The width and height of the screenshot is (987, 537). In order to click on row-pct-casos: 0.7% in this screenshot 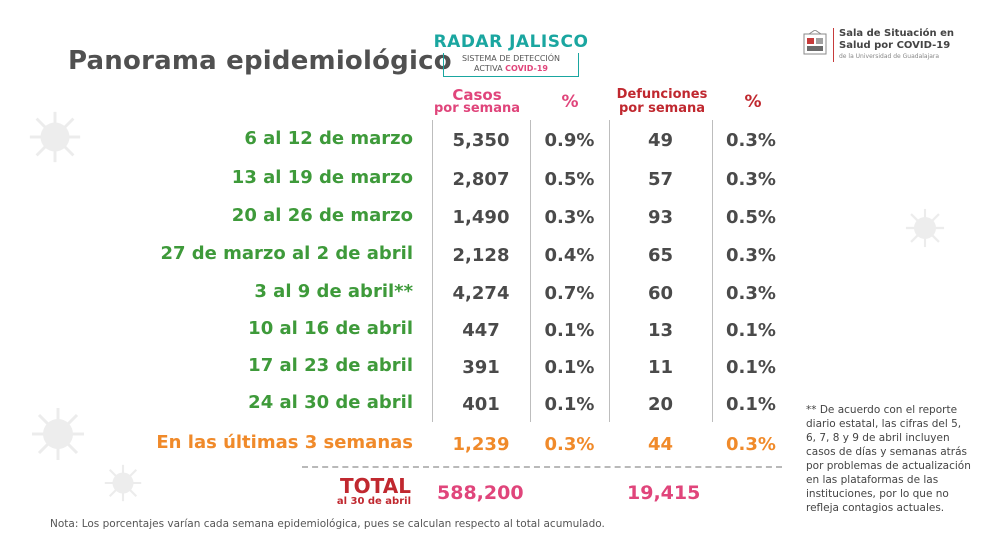, I will do `click(569, 293)`.